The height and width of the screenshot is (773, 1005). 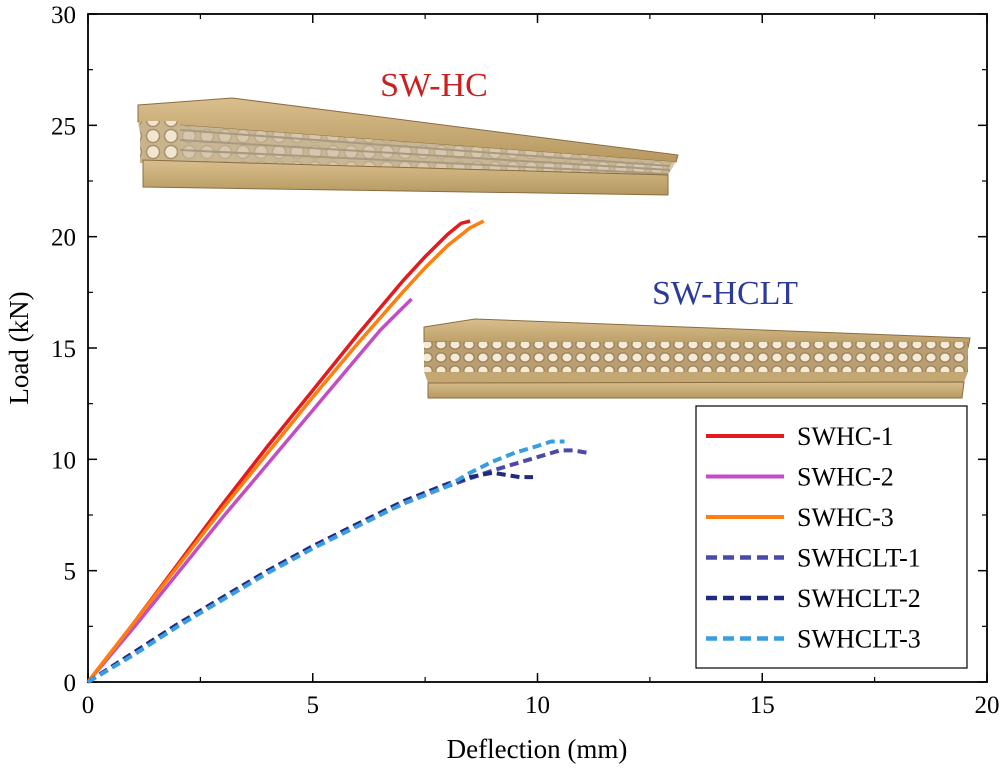 I want to click on x-tick-label: 5, so click(x=313, y=705).